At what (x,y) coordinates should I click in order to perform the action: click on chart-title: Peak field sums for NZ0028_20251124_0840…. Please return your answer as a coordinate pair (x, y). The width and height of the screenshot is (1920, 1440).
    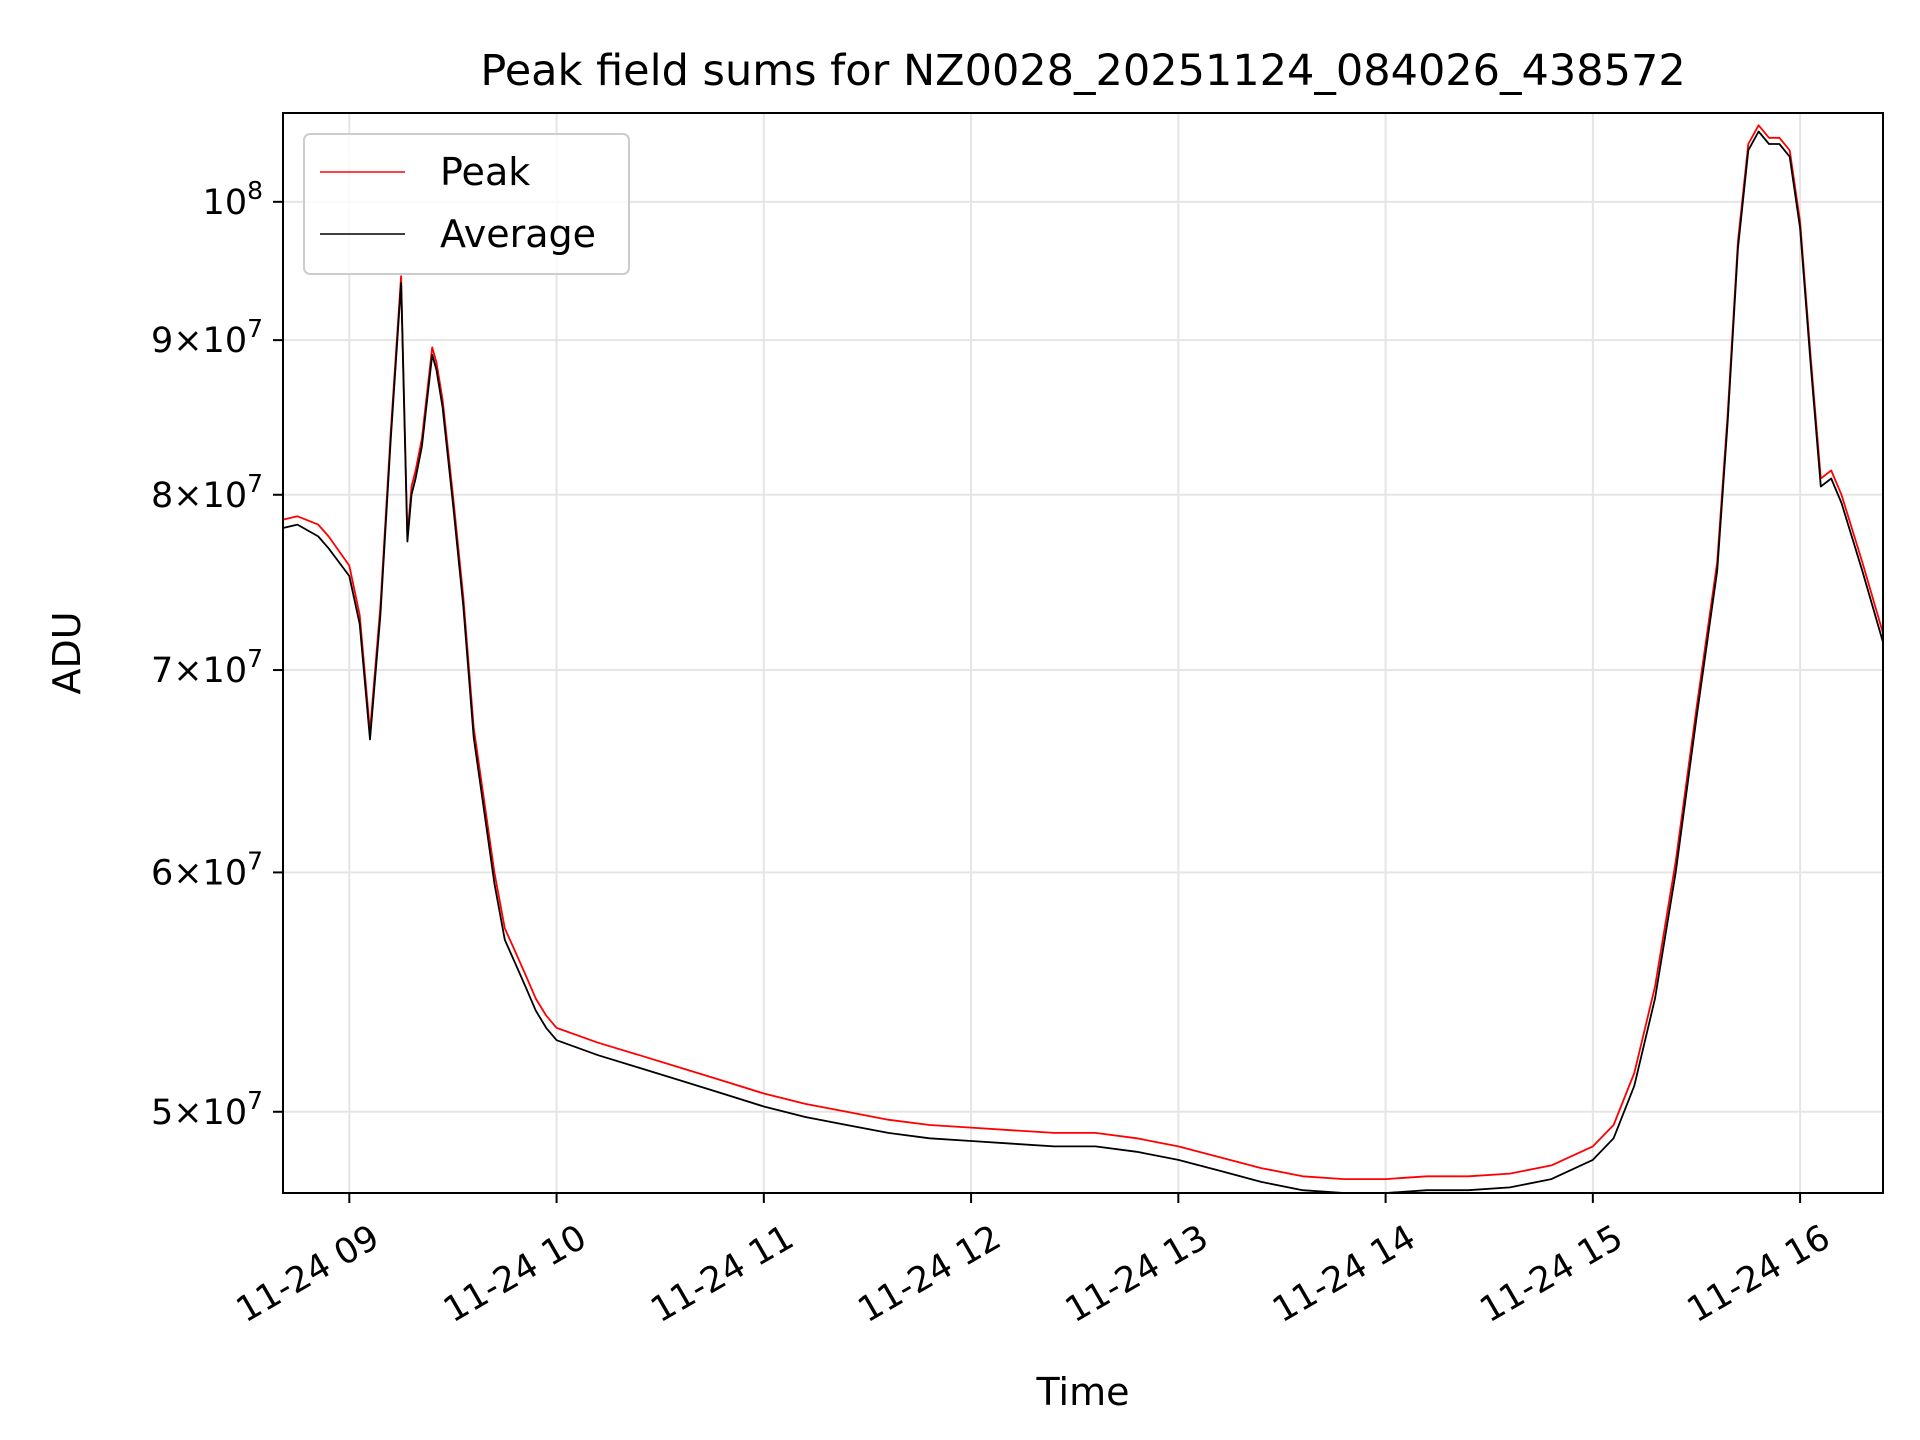
    Looking at the image, I should click on (1082, 71).